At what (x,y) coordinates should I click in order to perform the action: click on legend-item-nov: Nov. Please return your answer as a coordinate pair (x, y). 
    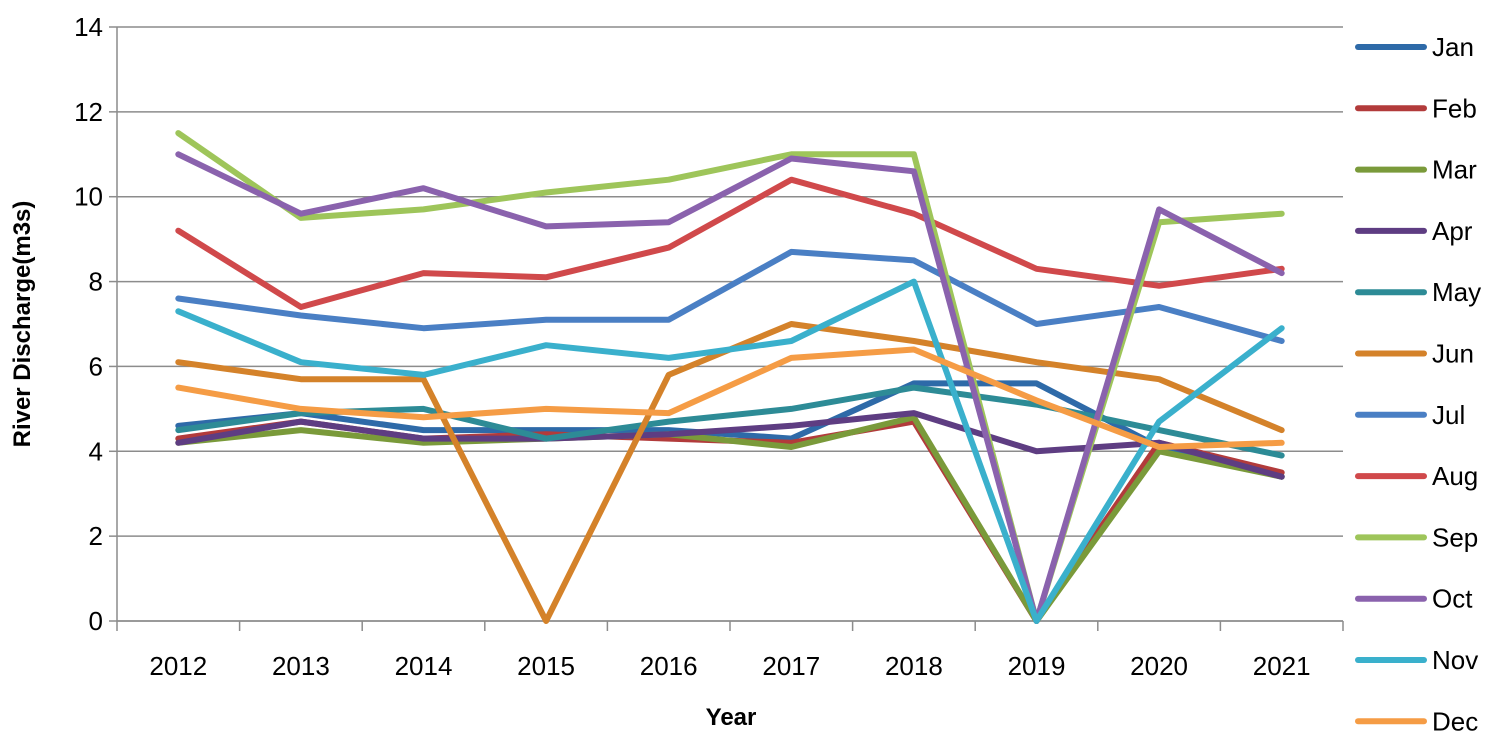
    Looking at the image, I should click on (1416, 660).